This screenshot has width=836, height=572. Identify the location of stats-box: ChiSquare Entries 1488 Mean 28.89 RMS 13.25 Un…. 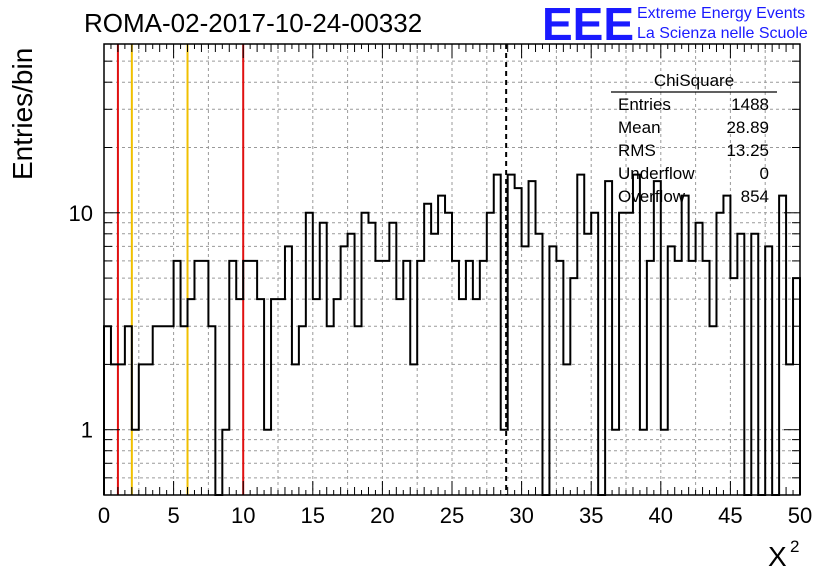
(694, 138).